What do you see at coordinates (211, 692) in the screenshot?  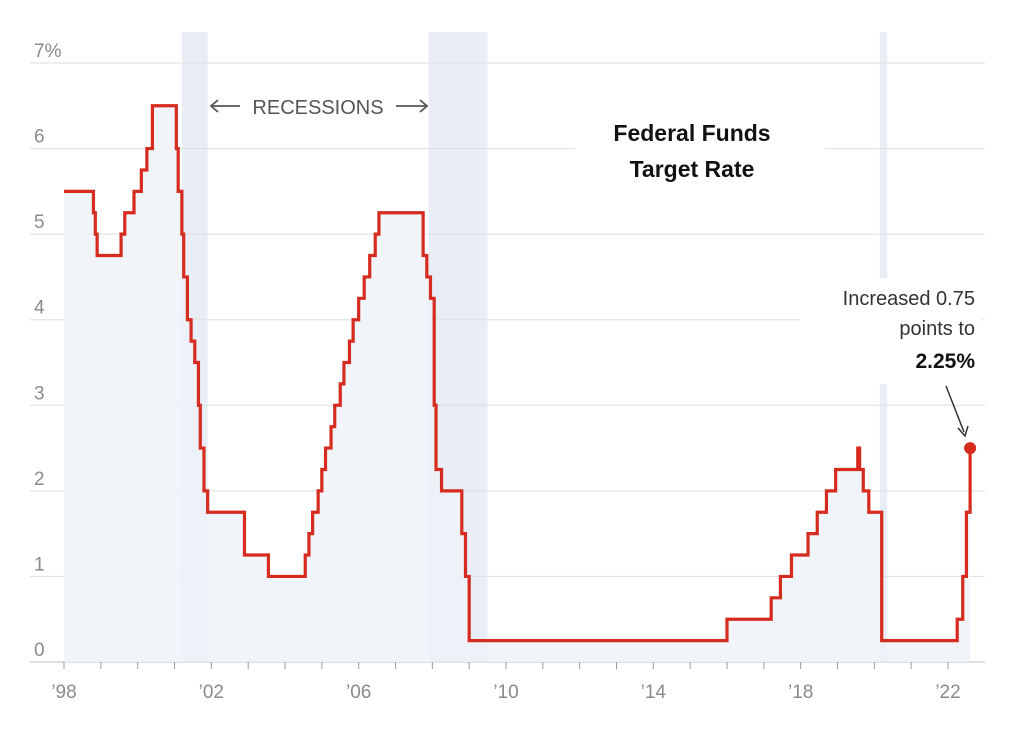 I see `x-tick-label: ’02` at bounding box center [211, 692].